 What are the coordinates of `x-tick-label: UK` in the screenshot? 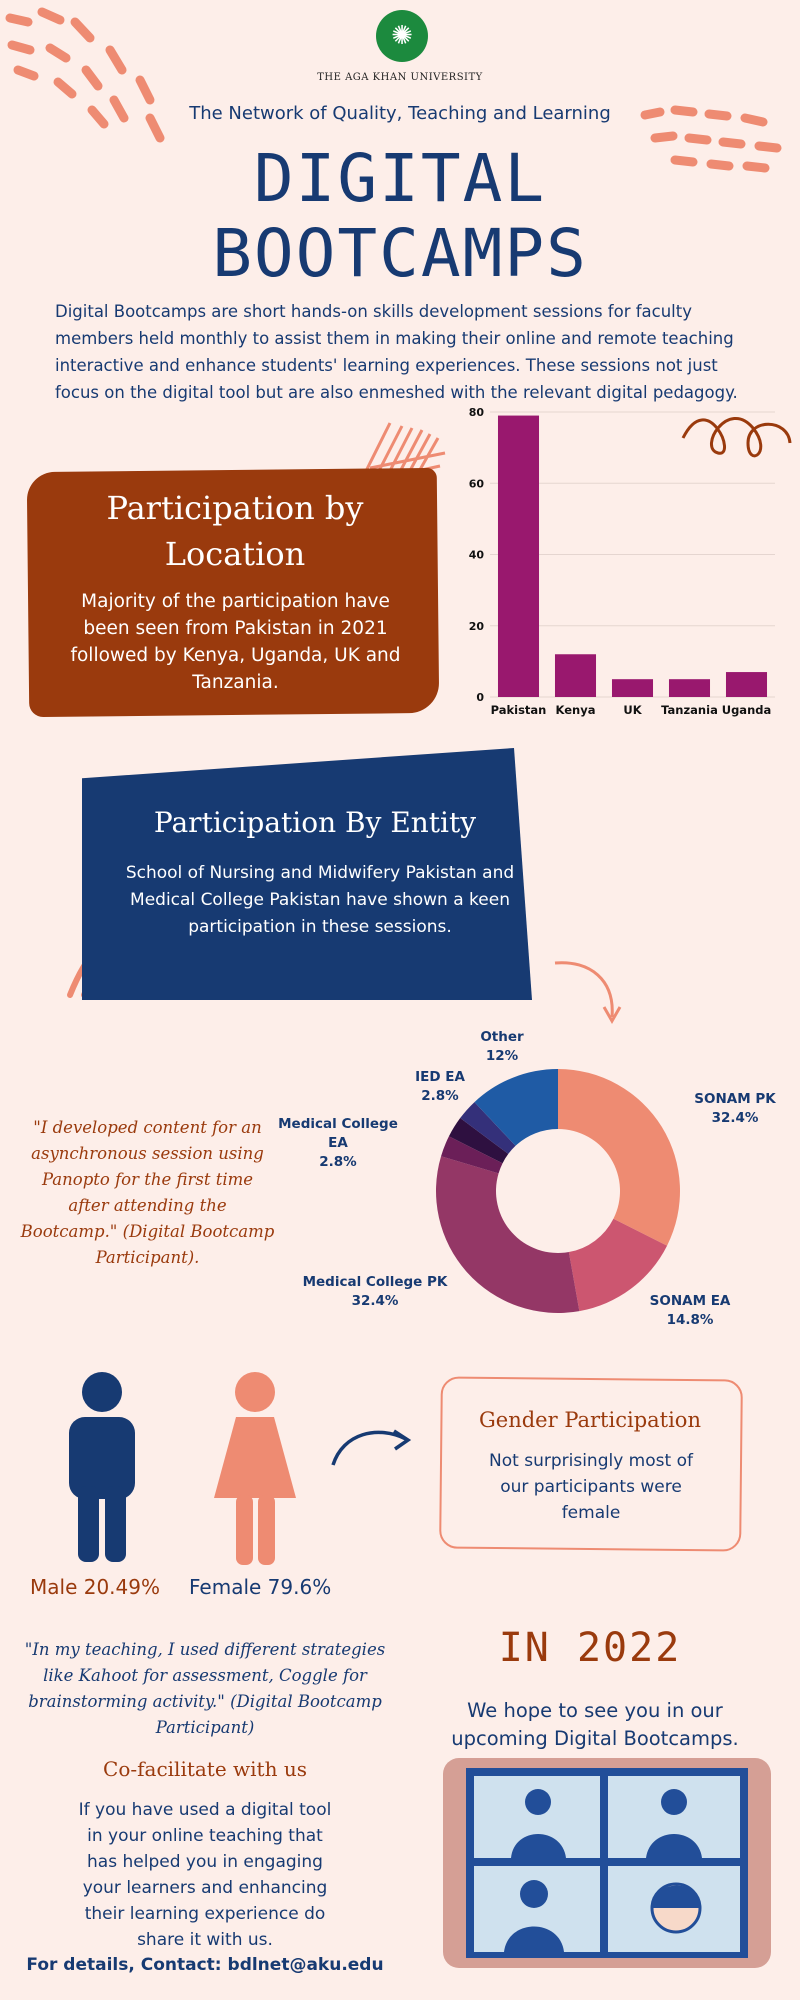 It's located at (632, 710).